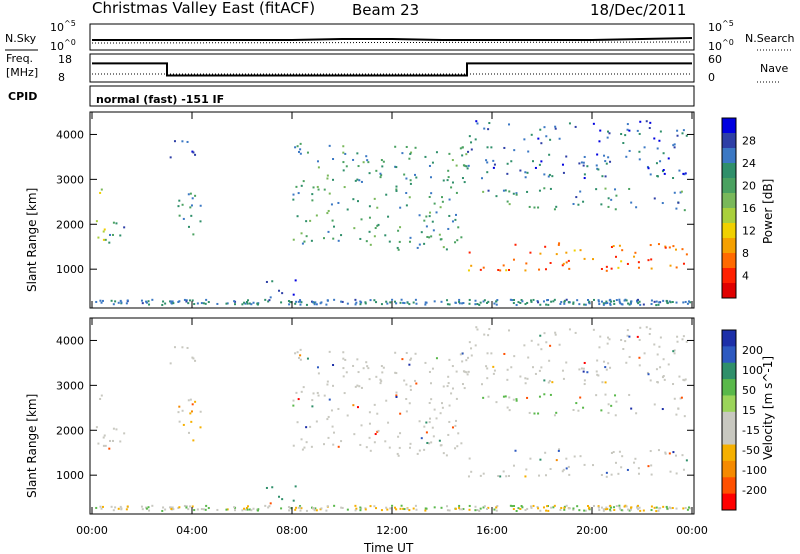 This screenshot has width=800, height=554. Describe the element at coordinates (70, 224) in the screenshot. I see `y-tick-label: 2000` at that location.